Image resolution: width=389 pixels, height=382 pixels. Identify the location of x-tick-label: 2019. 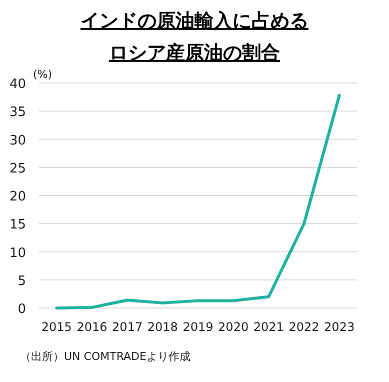
(198, 327).